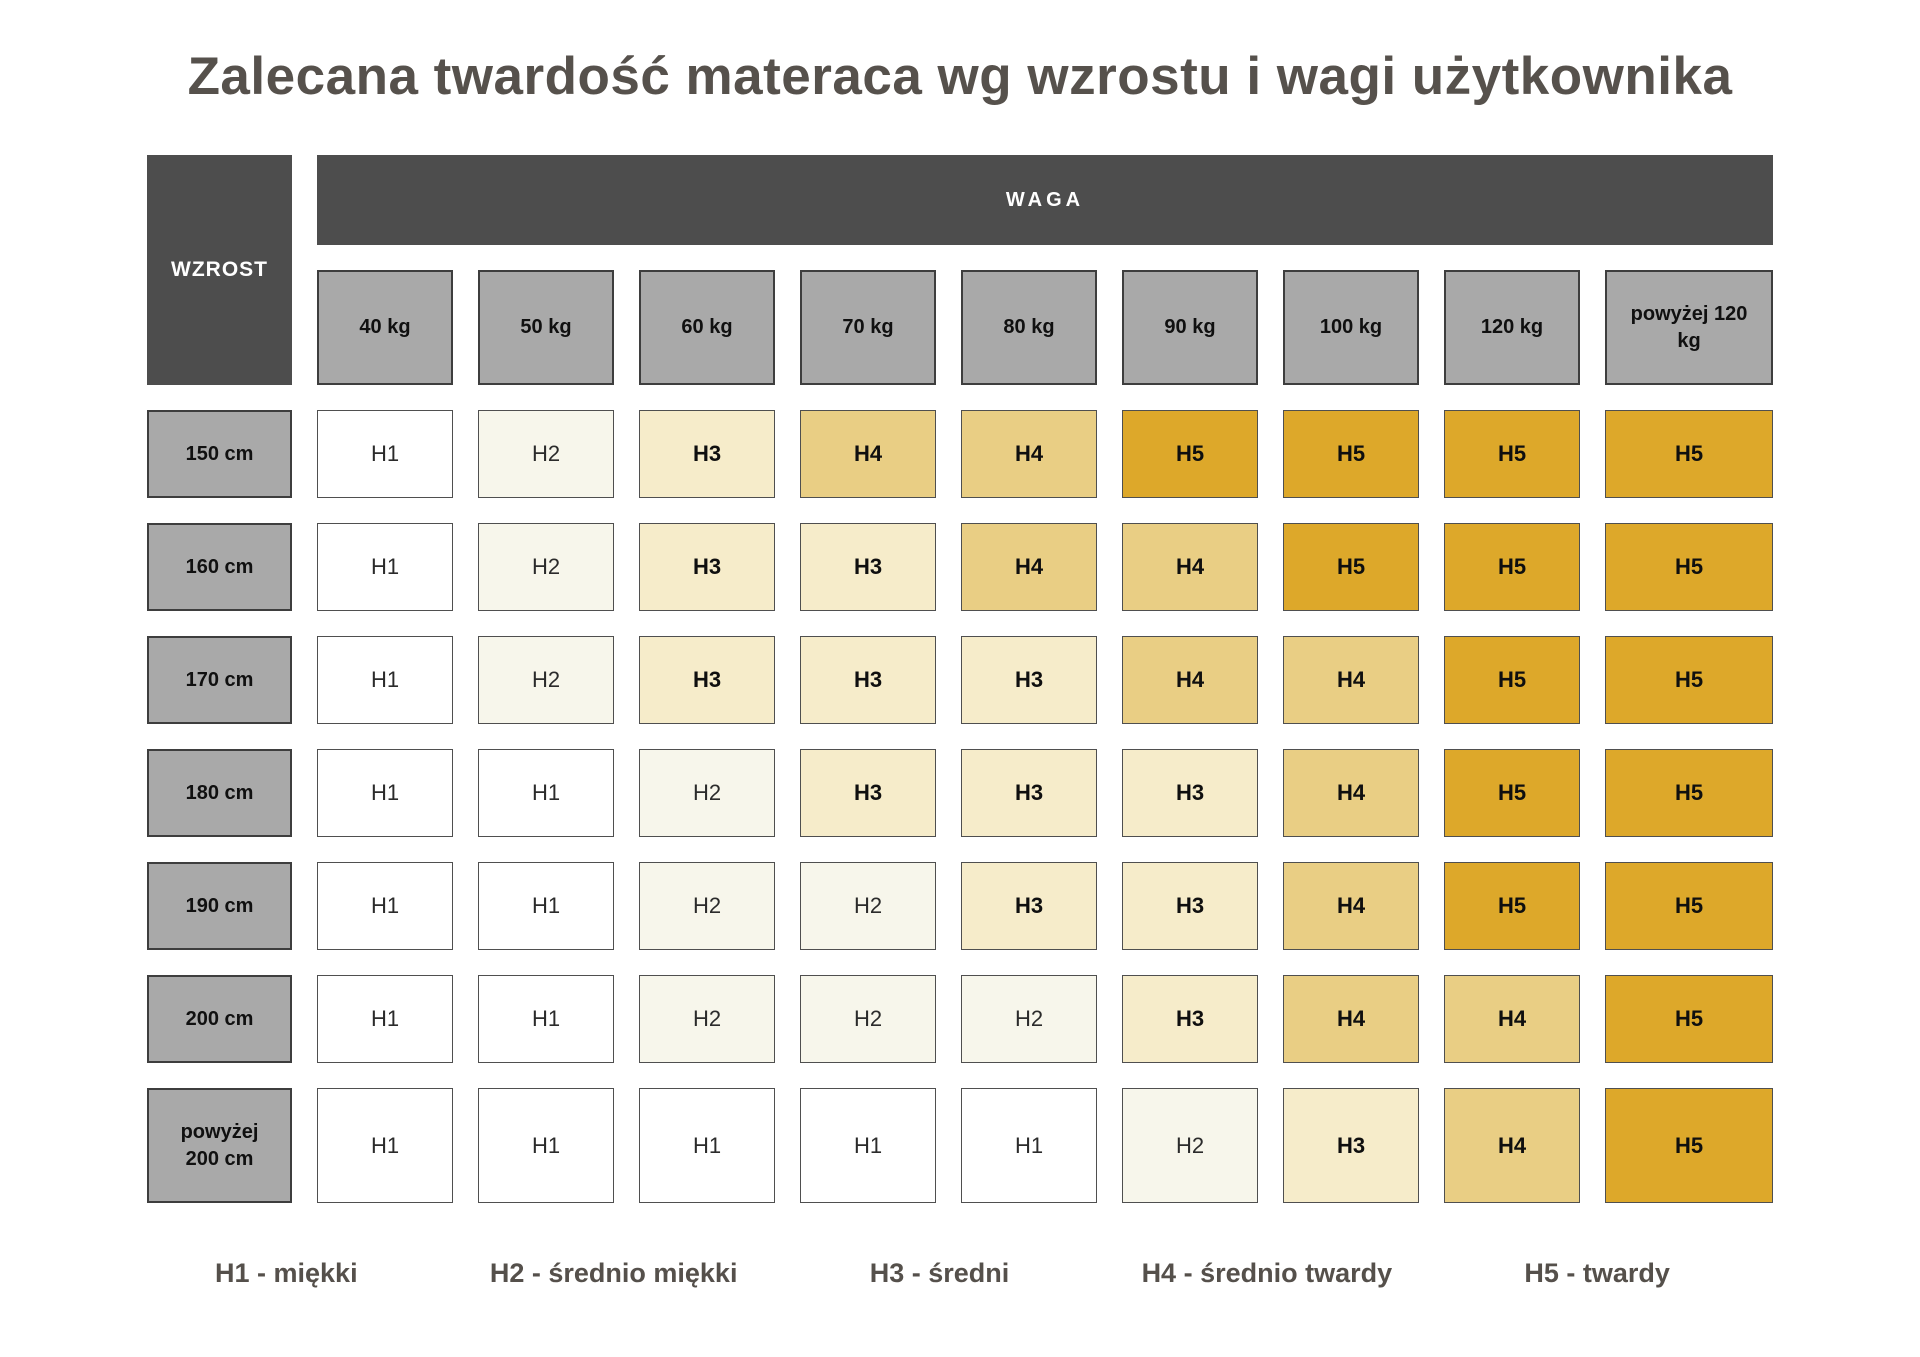 The width and height of the screenshot is (1920, 1357). Describe the element at coordinates (219, 270) in the screenshot. I see `height-axis-header: WZROST` at that location.